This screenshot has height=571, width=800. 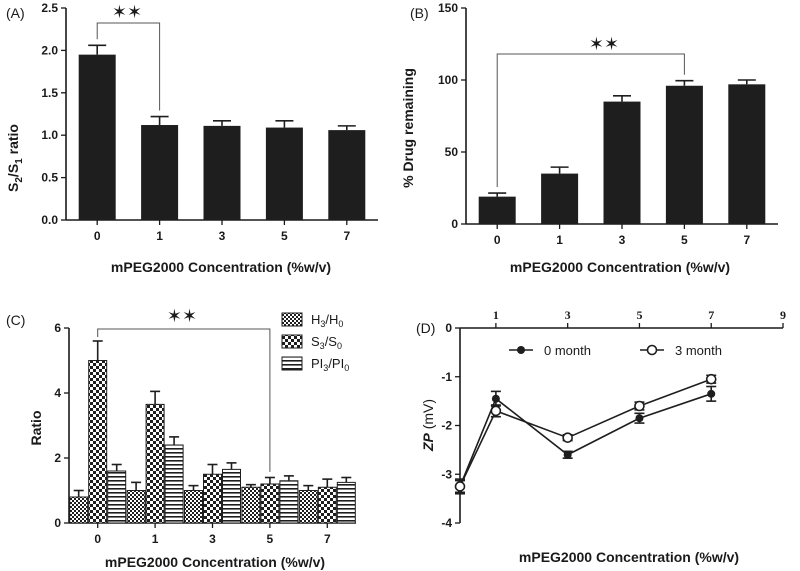 What do you see at coordinates (330, 364) in the screenshot?
I see `legend-label-pi3-pi0: PI3/PI0` at bounding box center [330, 364].